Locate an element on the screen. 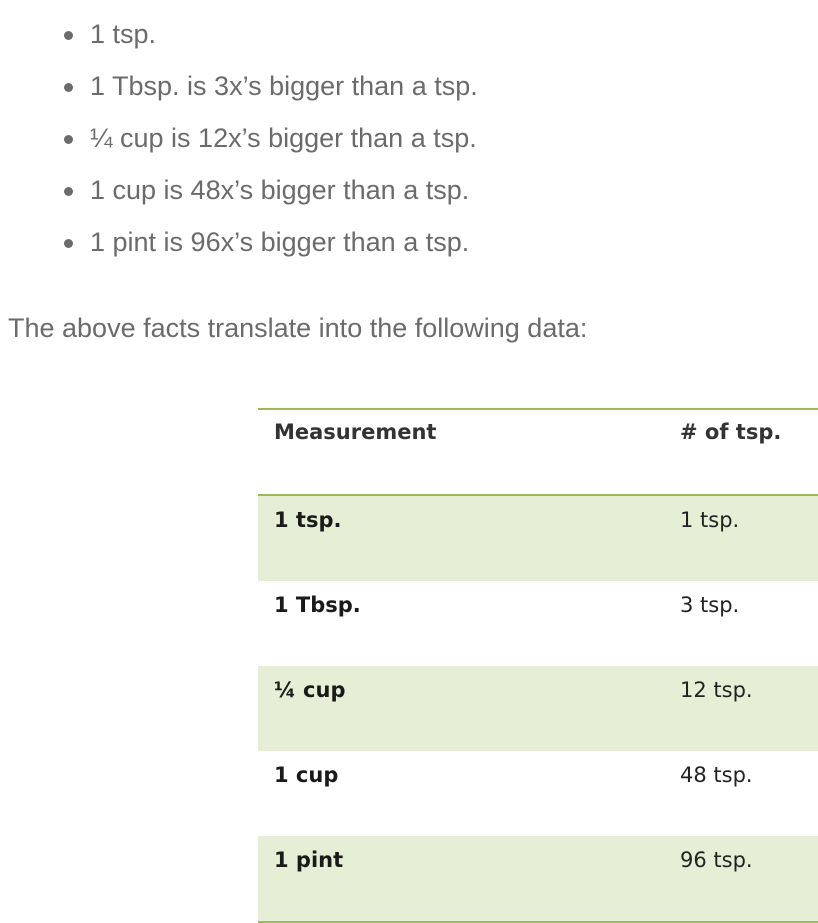  column-header-tsp: # of tsp. is located at coordinates (741, 452).